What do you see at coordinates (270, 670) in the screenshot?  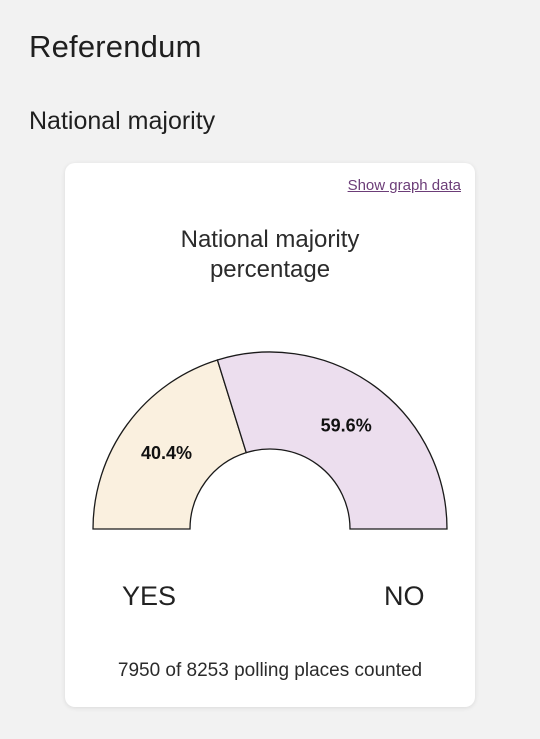 I see `polling-count-text: 7950 of 8253 polling places counted` at bounding box center [270, 670].